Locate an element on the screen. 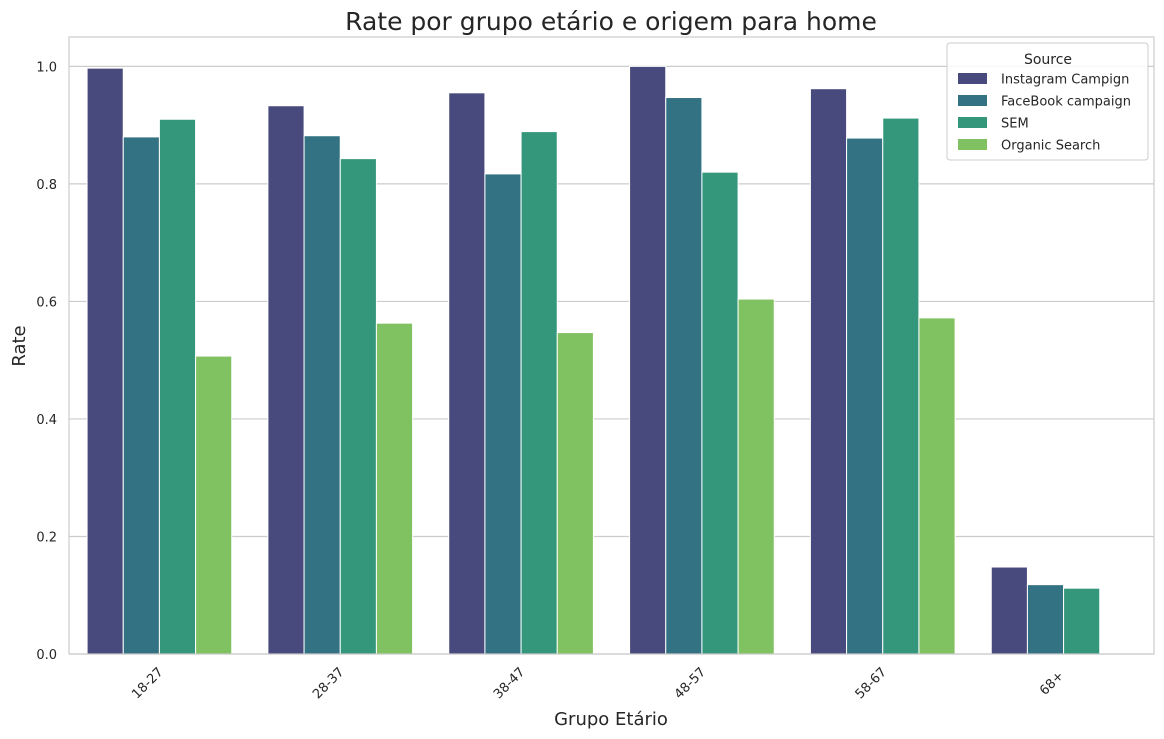 The image size is (1164, 739). y-tick-label: 0.6 is located at coordinates (46, 302).